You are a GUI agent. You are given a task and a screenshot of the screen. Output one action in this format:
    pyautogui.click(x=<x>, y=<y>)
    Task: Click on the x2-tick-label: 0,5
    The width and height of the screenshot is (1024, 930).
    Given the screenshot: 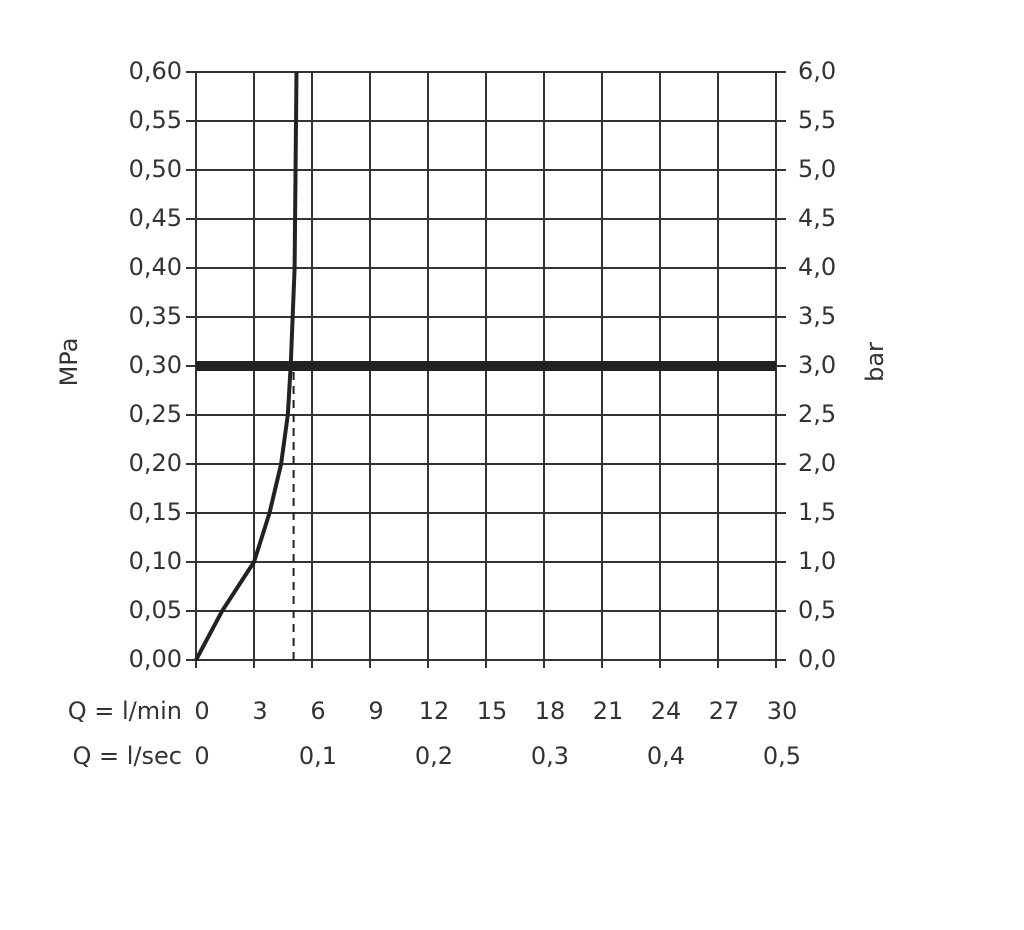 What is the action you would take?
    pyautogui.click(x=782, y=756)
    